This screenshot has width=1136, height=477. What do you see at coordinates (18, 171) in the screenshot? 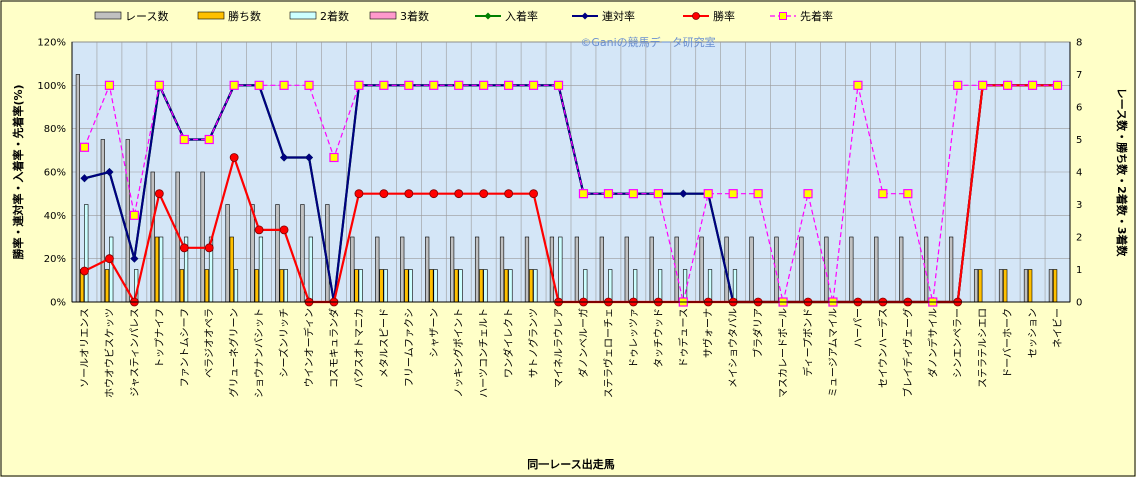
I see `y-axis-title-left: 勝率・連対率・入着率・先着率(%)` at bounding box center [18, 171].